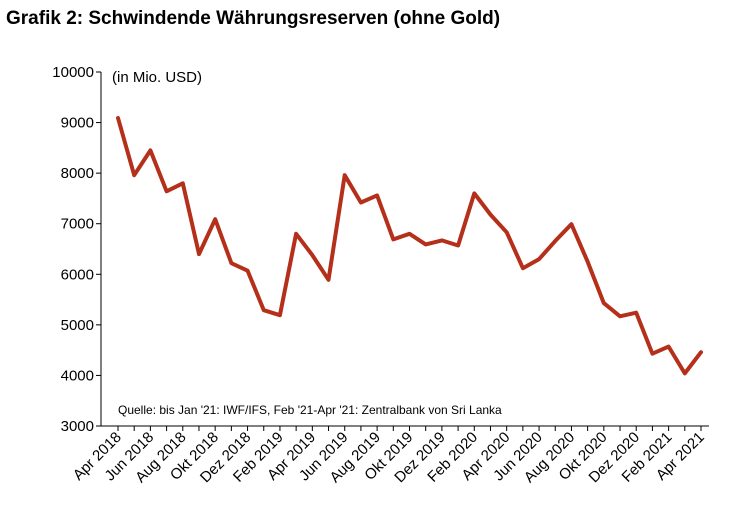 The width and height of the screenshot is (750, 513). Describe the element at coordinates (77, 123) in the screenshot. I see `y-tick-label: 9000` at that location.